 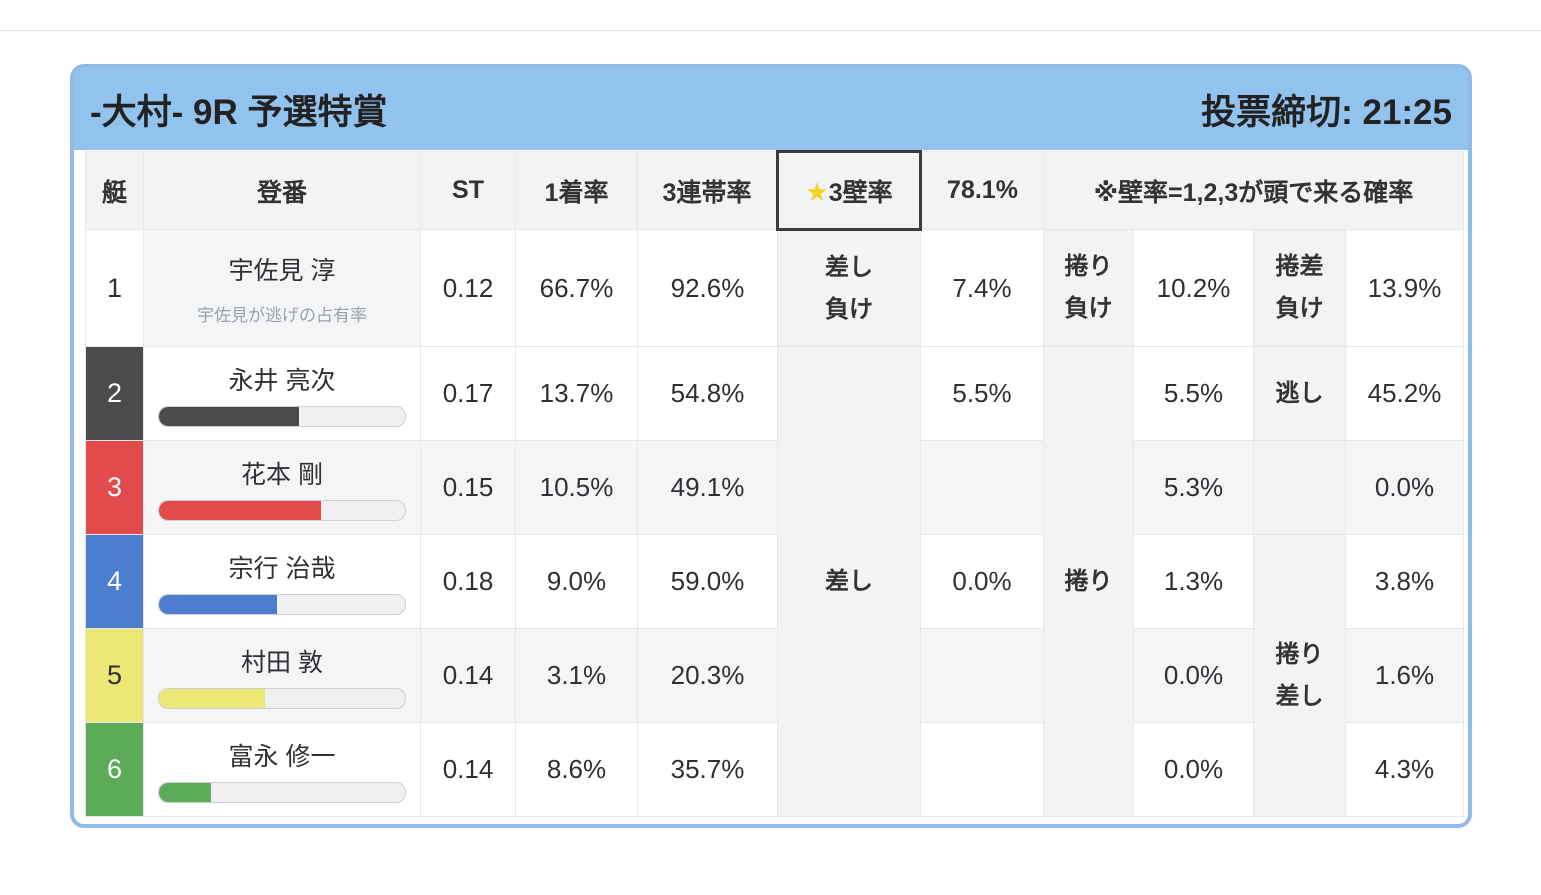 What do you see at coordinates (114, 190) in the screenshot?
I see `col-header-boat: 艇` at bounding box center [114, 190].